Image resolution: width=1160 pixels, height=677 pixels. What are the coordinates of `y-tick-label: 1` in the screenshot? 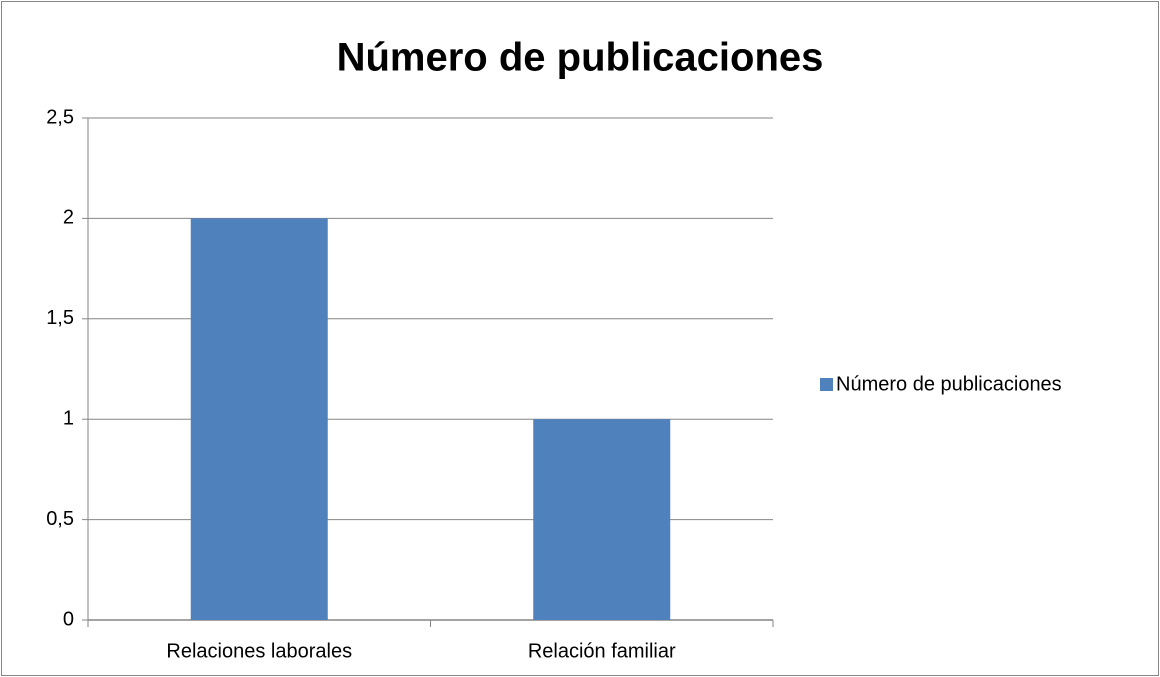 It's located at (68, 418).